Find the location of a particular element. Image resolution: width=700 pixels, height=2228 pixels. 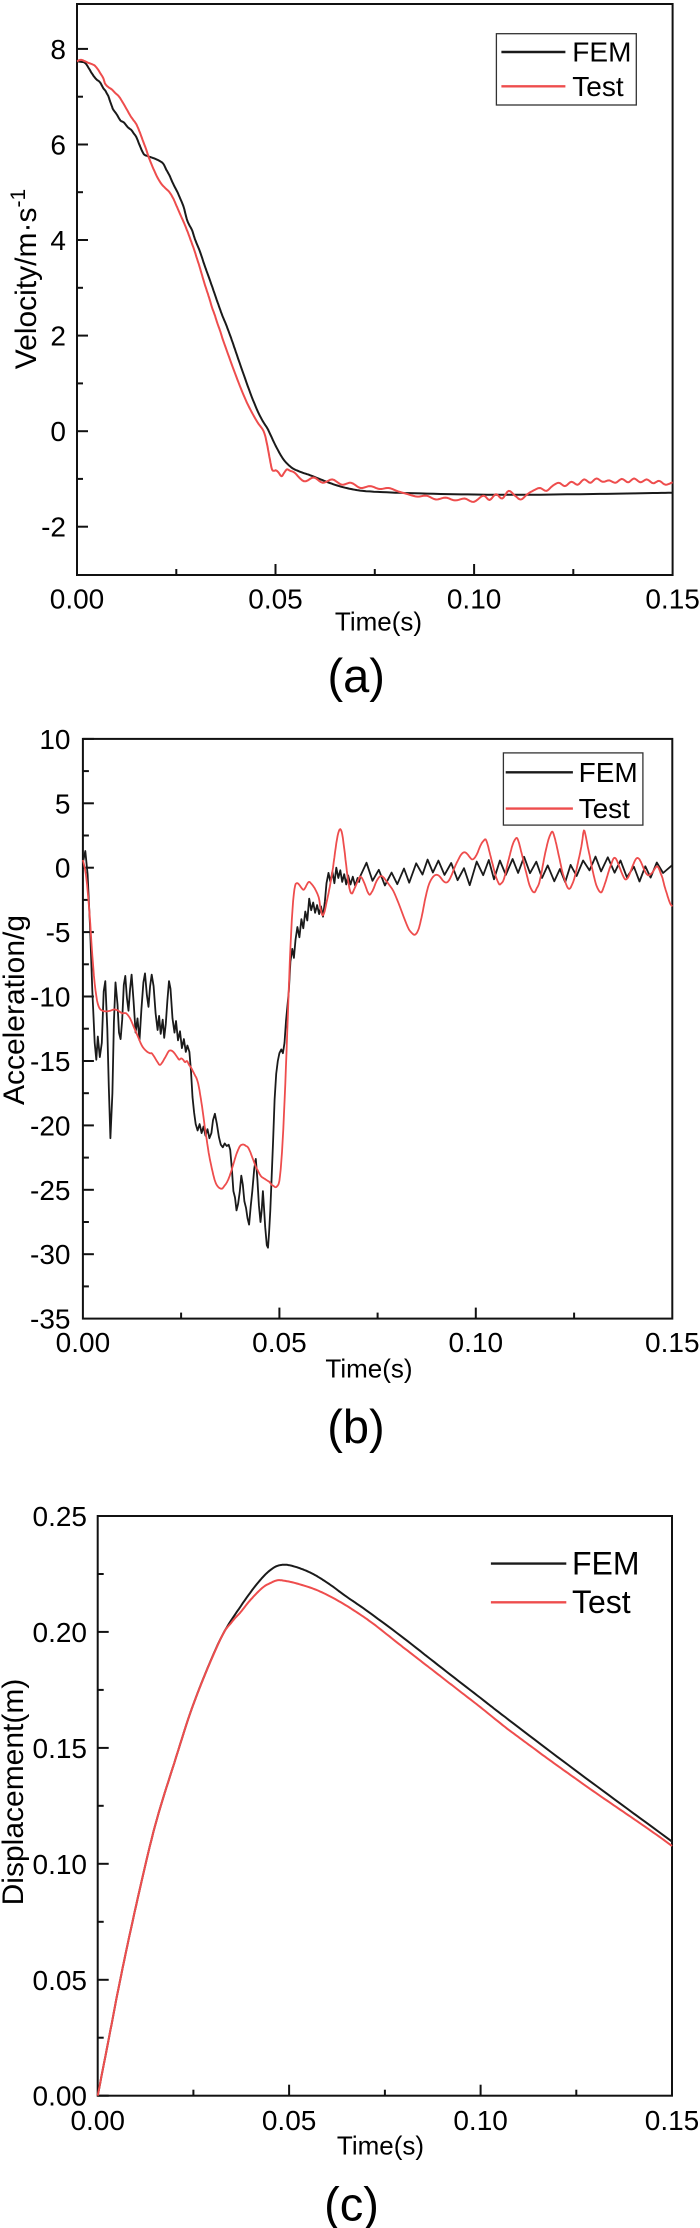

svg-text: -2 is located at coordinates (53, 527).